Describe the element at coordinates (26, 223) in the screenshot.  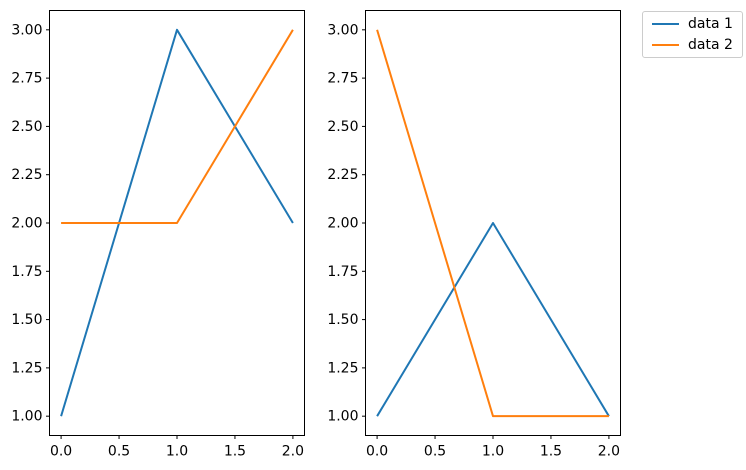
I see `left-y-tick-label: 2.00` at that location.